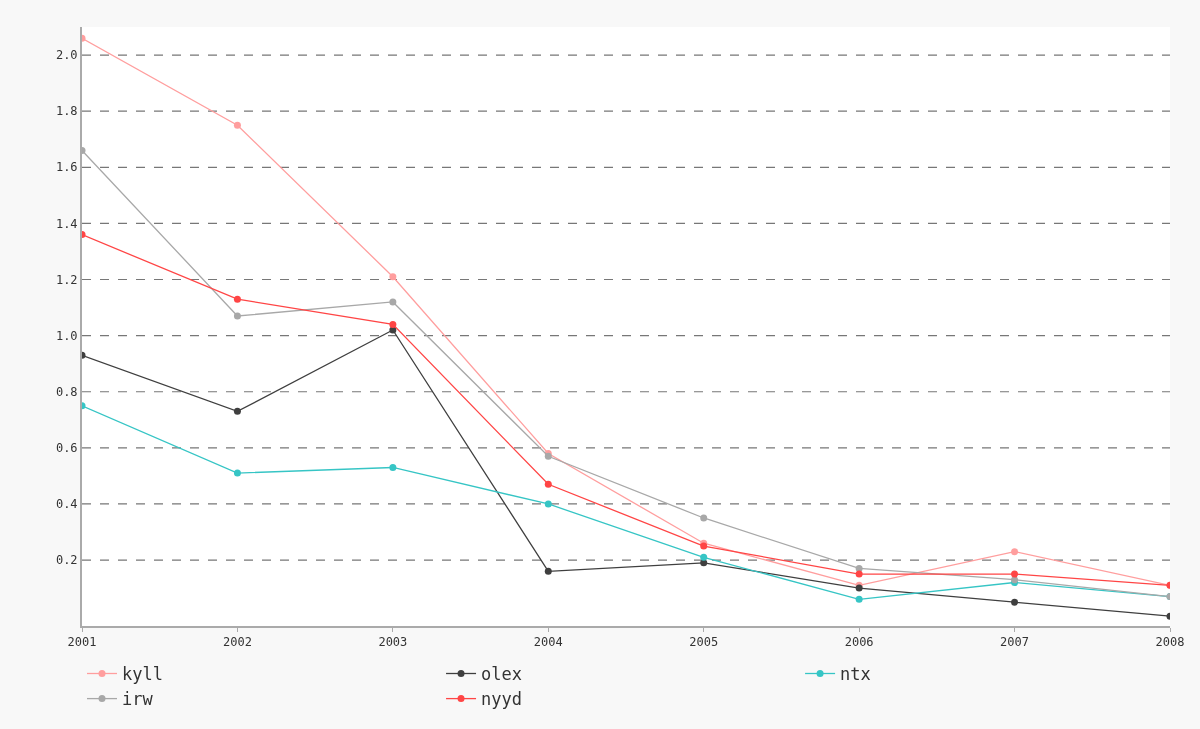 The height and width of the screenshot is (729, 1200). Describe the element at coordinates (237, 642) in the screenshot. I see `x-tick-label: 2002` at that location.